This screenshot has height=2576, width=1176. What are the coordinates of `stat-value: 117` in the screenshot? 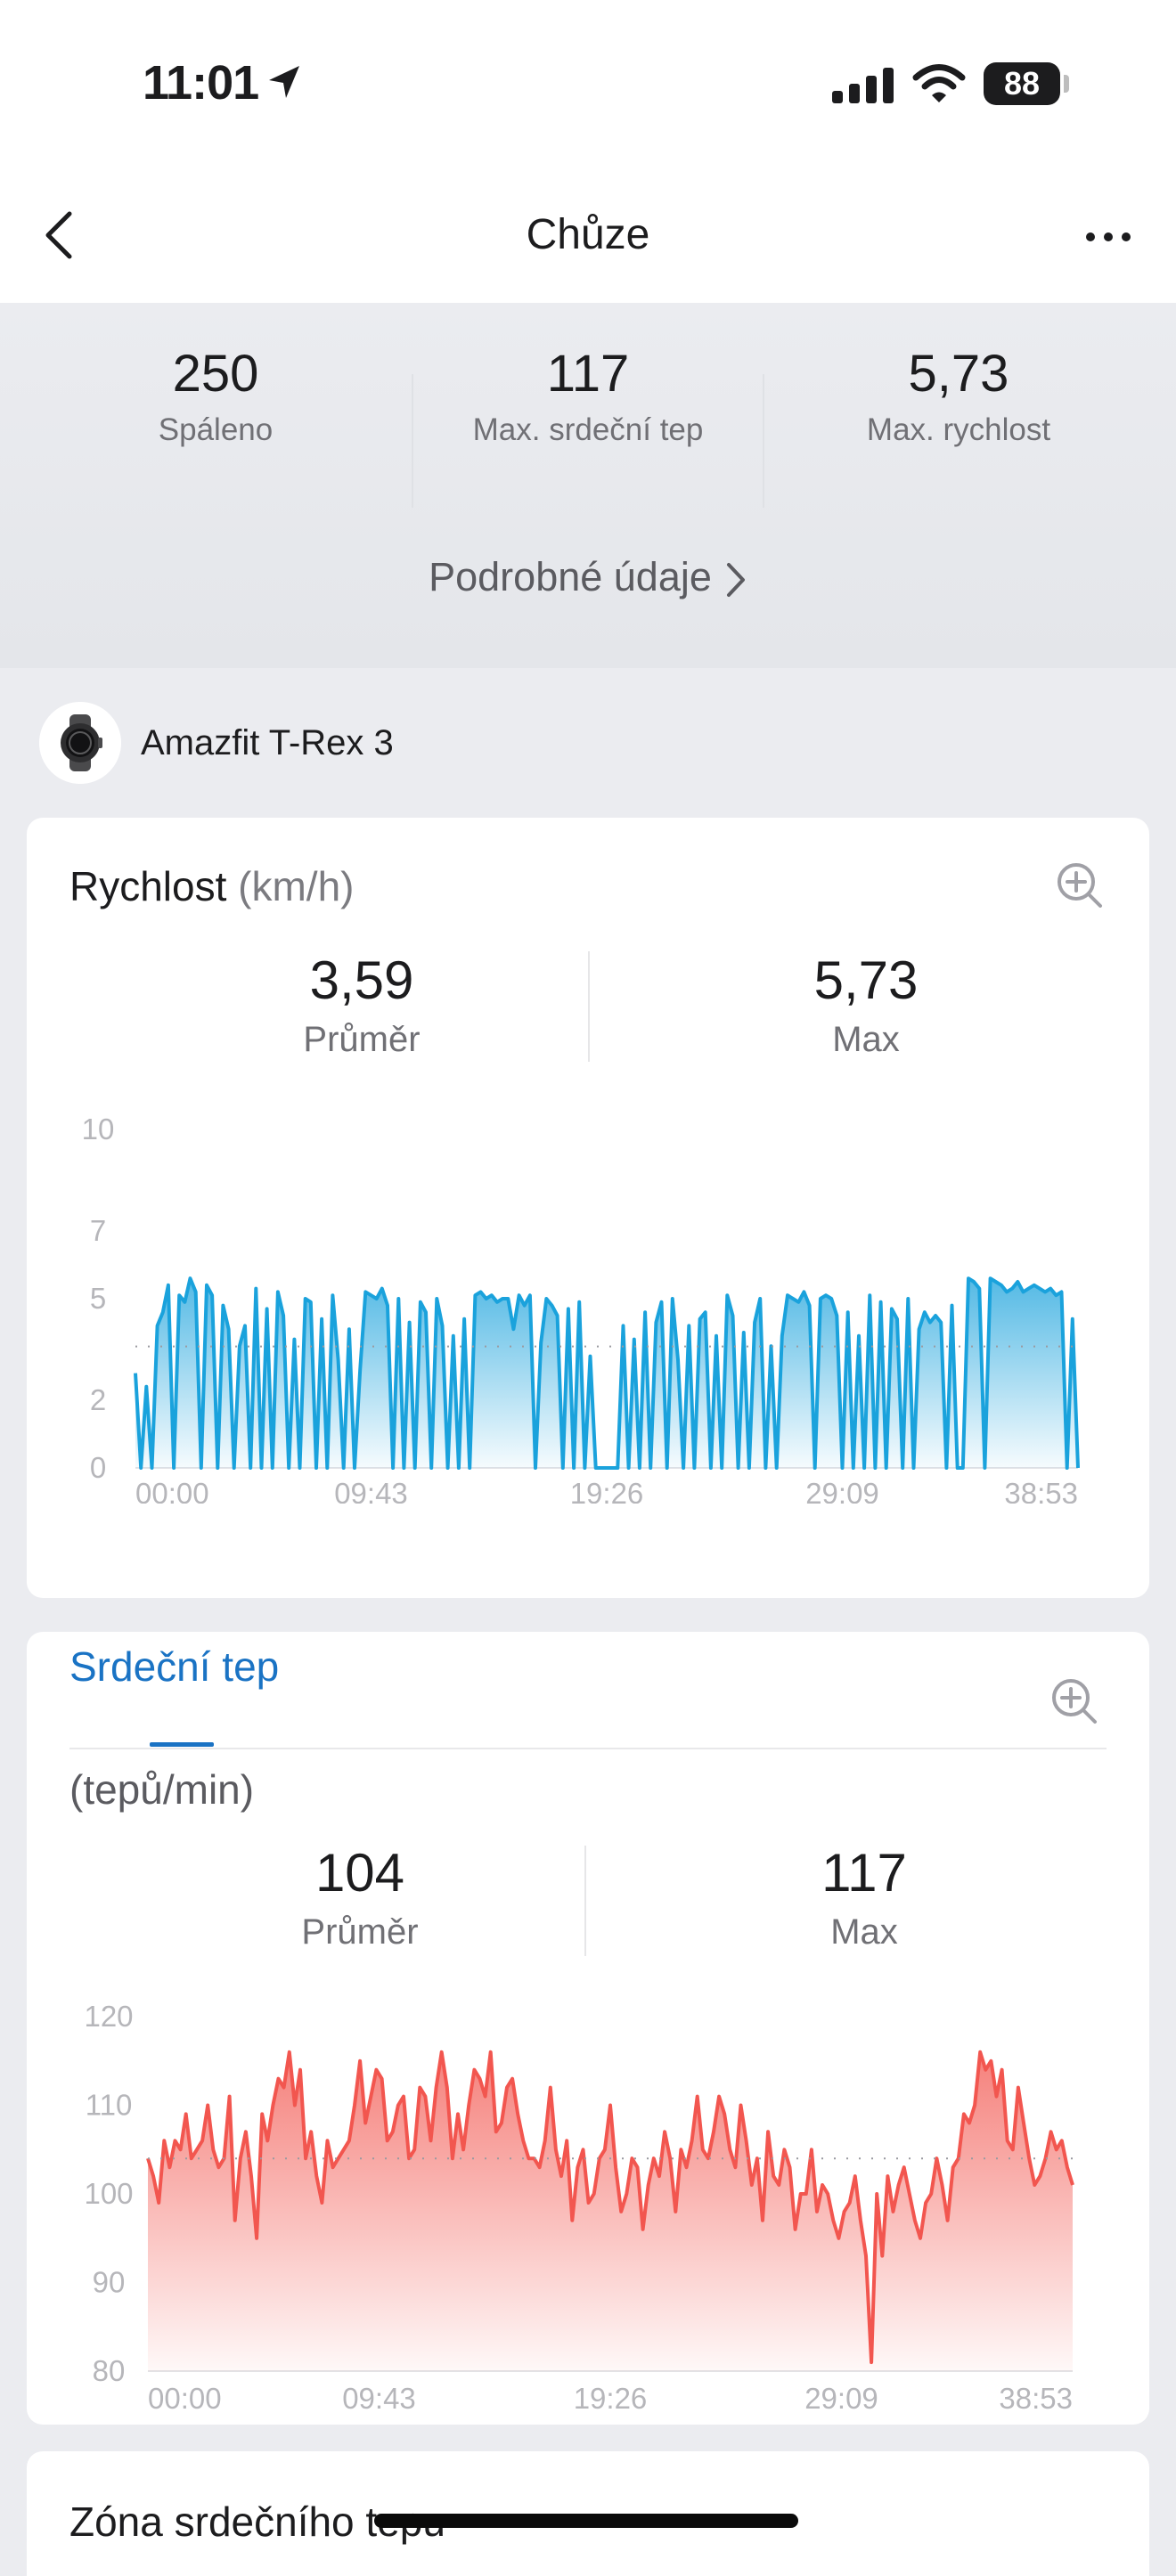 It's located at (588, 374).